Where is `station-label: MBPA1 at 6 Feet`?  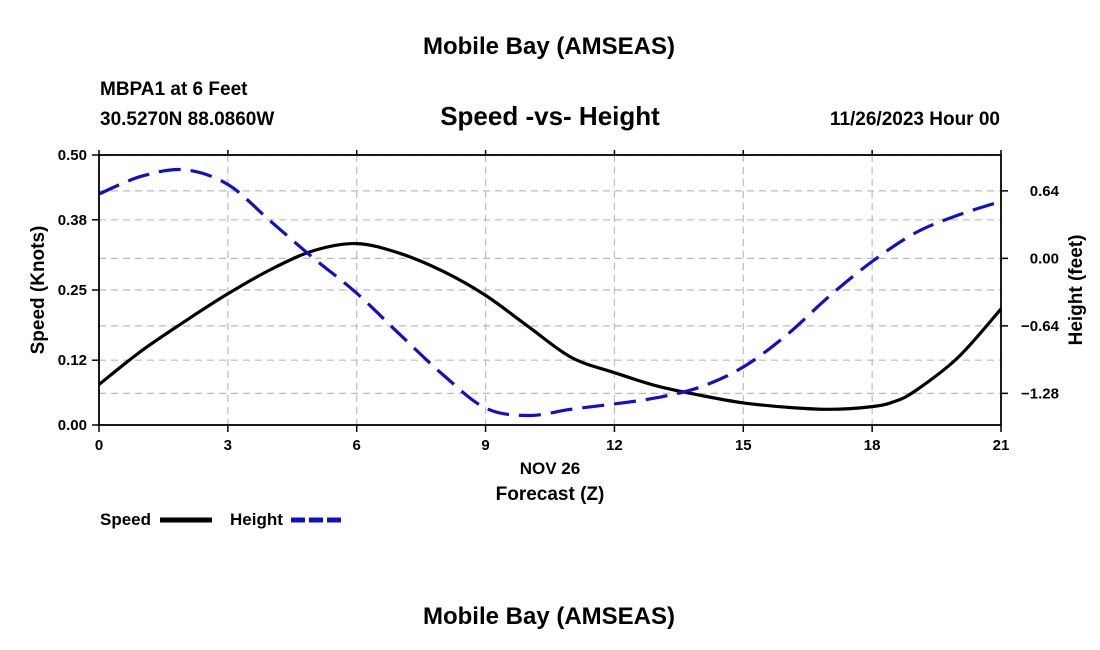 station-label: MBPA1 at 6 Feet is located at coordinates (174, 89).